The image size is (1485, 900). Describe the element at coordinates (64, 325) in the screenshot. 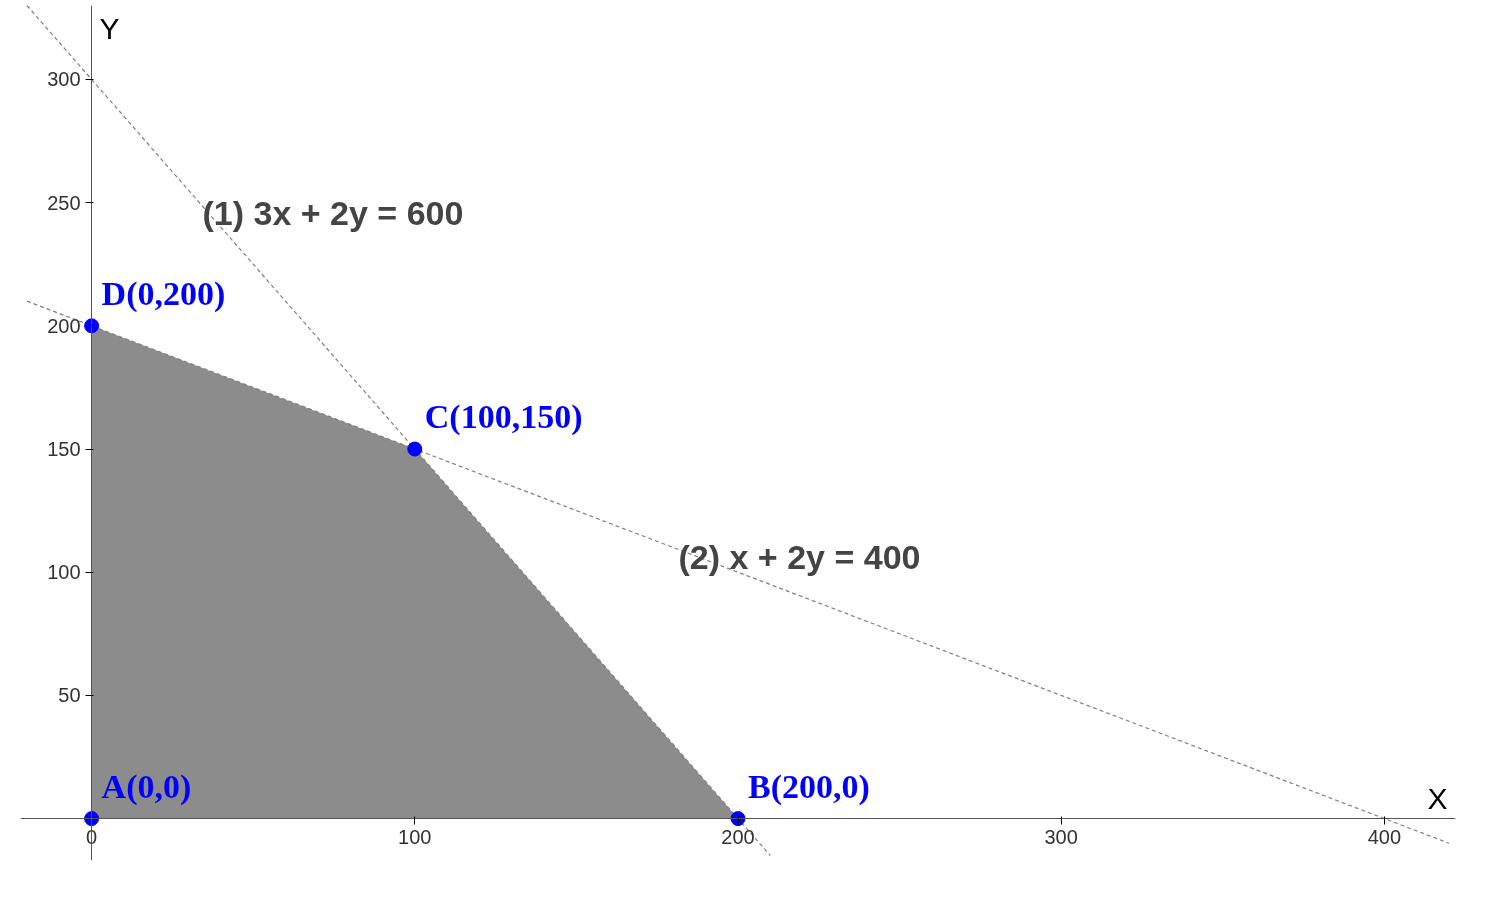

I see `y-tick-label: 200` at that location.